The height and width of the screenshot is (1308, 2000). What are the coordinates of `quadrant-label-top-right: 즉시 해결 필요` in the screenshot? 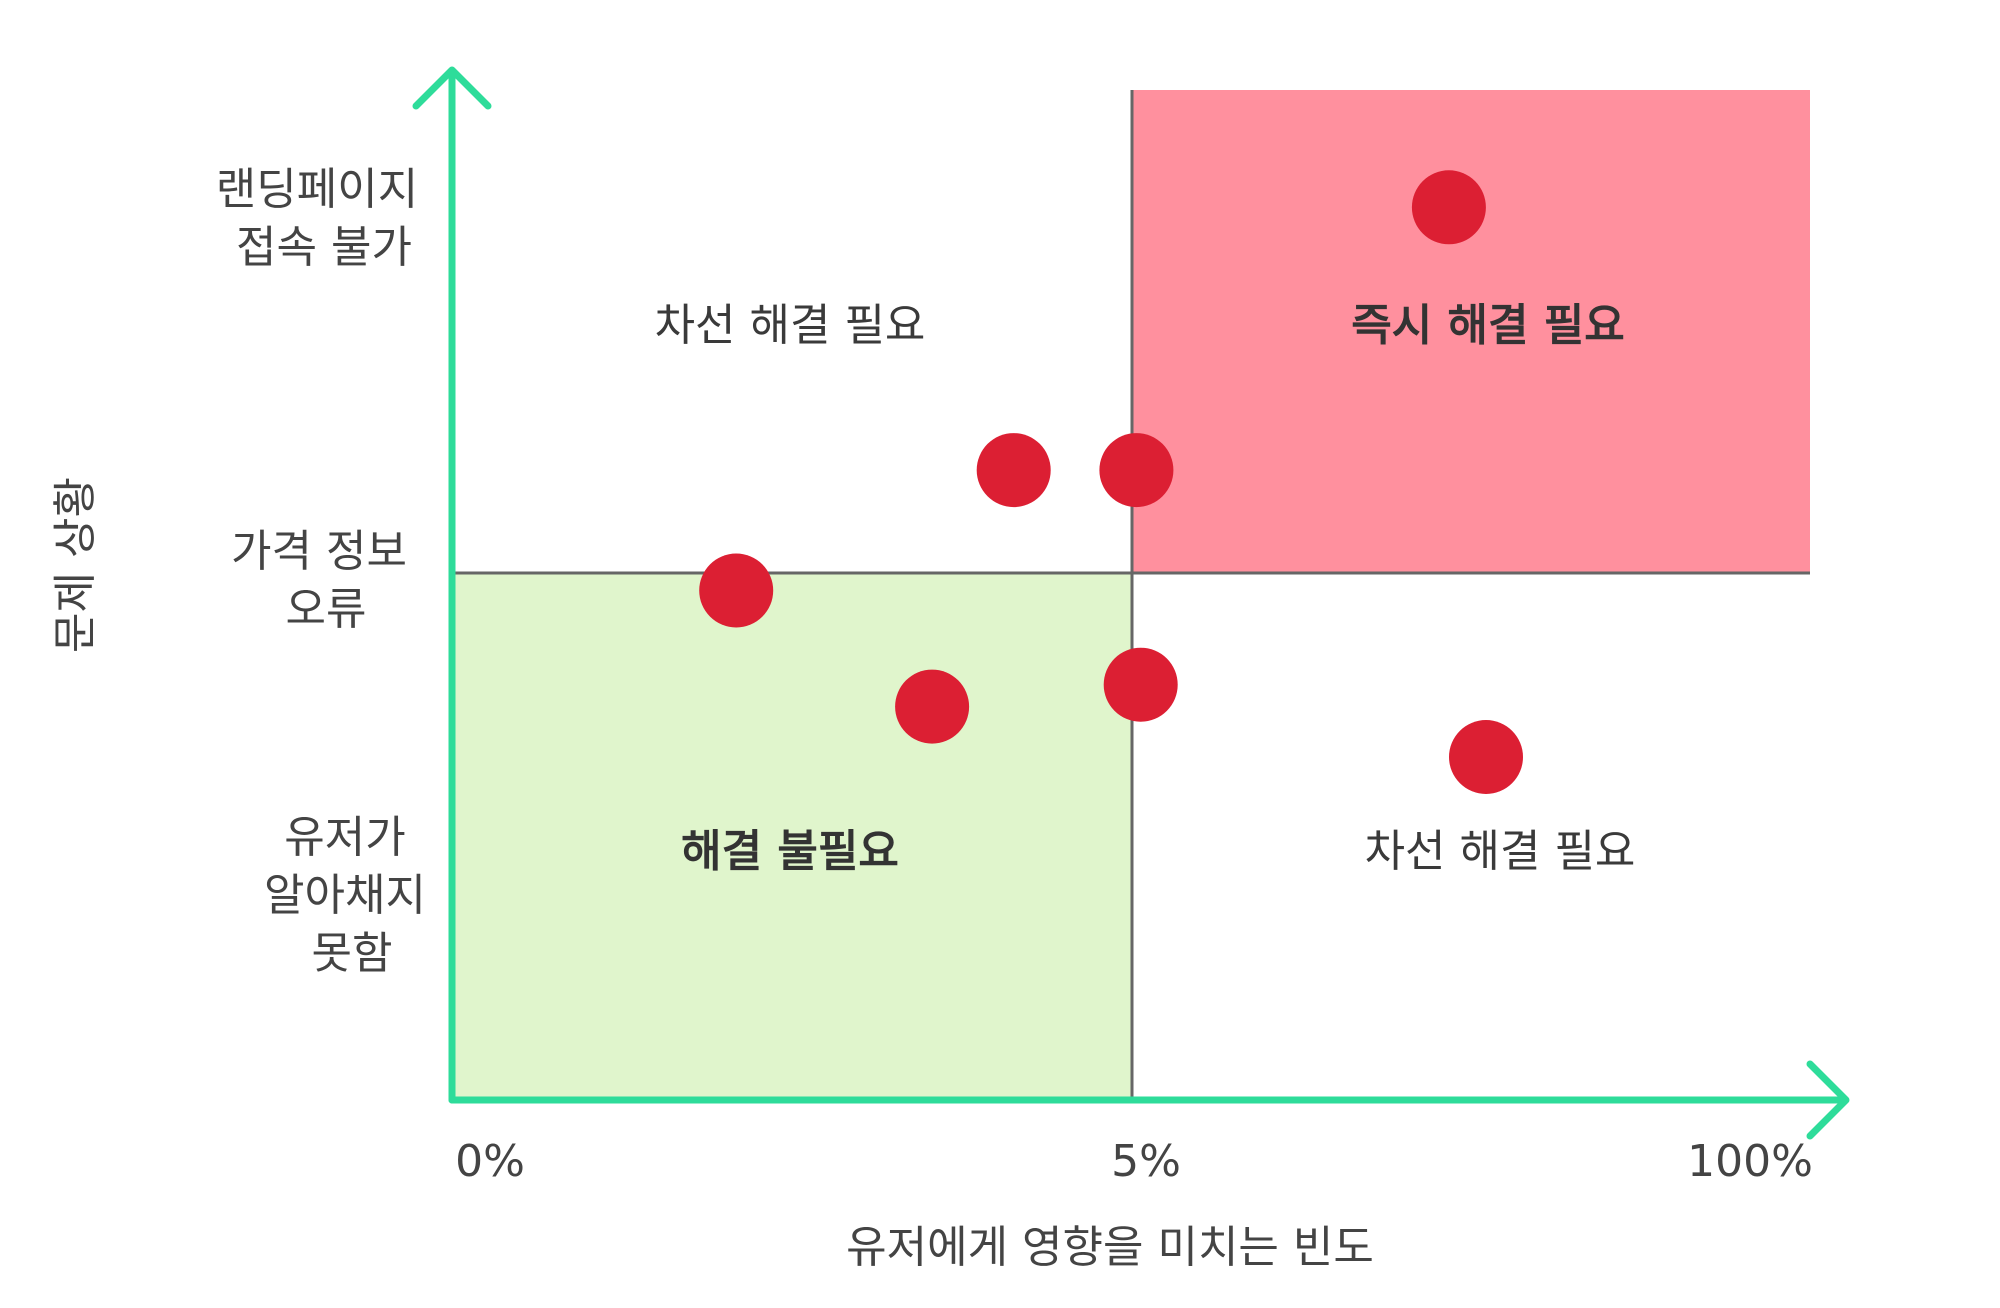 It's located at (1488, 325).